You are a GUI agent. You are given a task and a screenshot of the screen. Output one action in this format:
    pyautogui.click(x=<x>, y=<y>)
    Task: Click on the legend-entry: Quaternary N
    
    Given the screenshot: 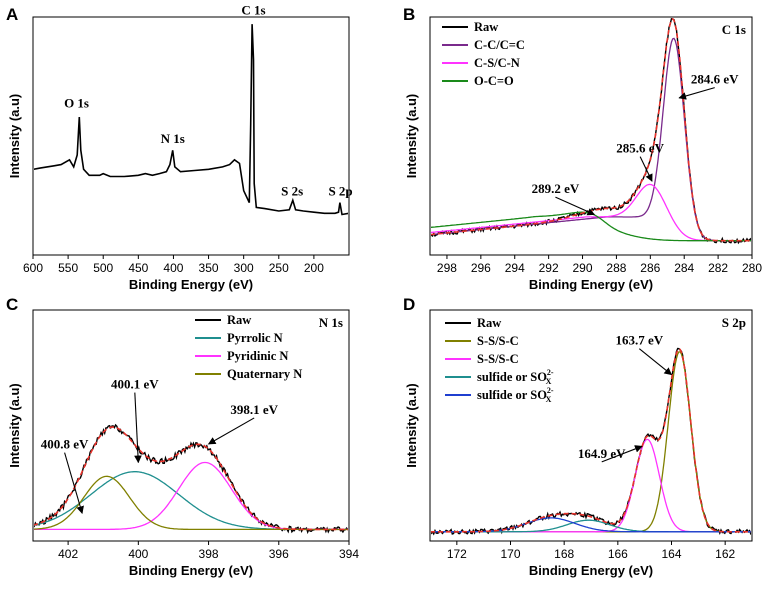 What is the action you would take?
    pyautogui.click(x=264, y=374)
    